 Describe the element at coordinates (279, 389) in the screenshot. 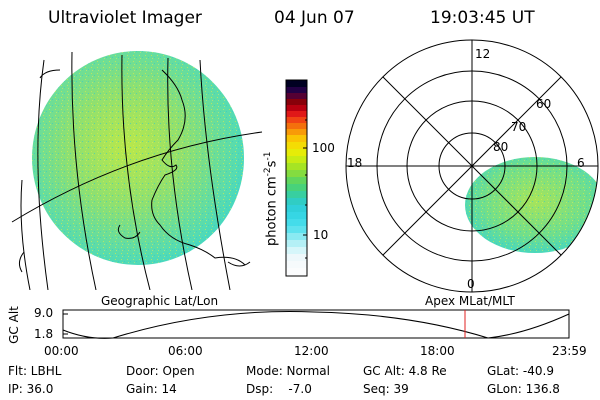

I see `info-dsp: Dsp: -7.0` at that location.